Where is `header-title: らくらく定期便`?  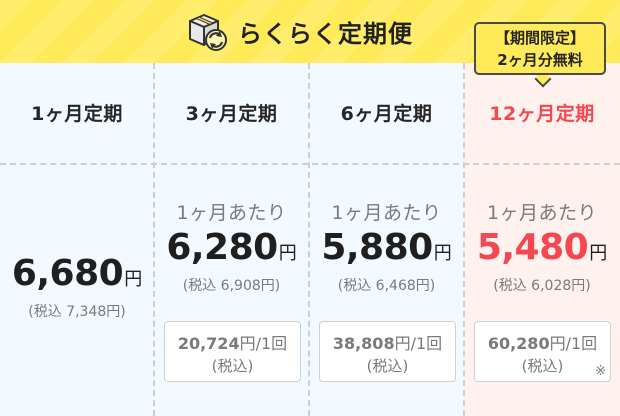
header-title: らくらく定期便 is located at coordinates (325, 33).